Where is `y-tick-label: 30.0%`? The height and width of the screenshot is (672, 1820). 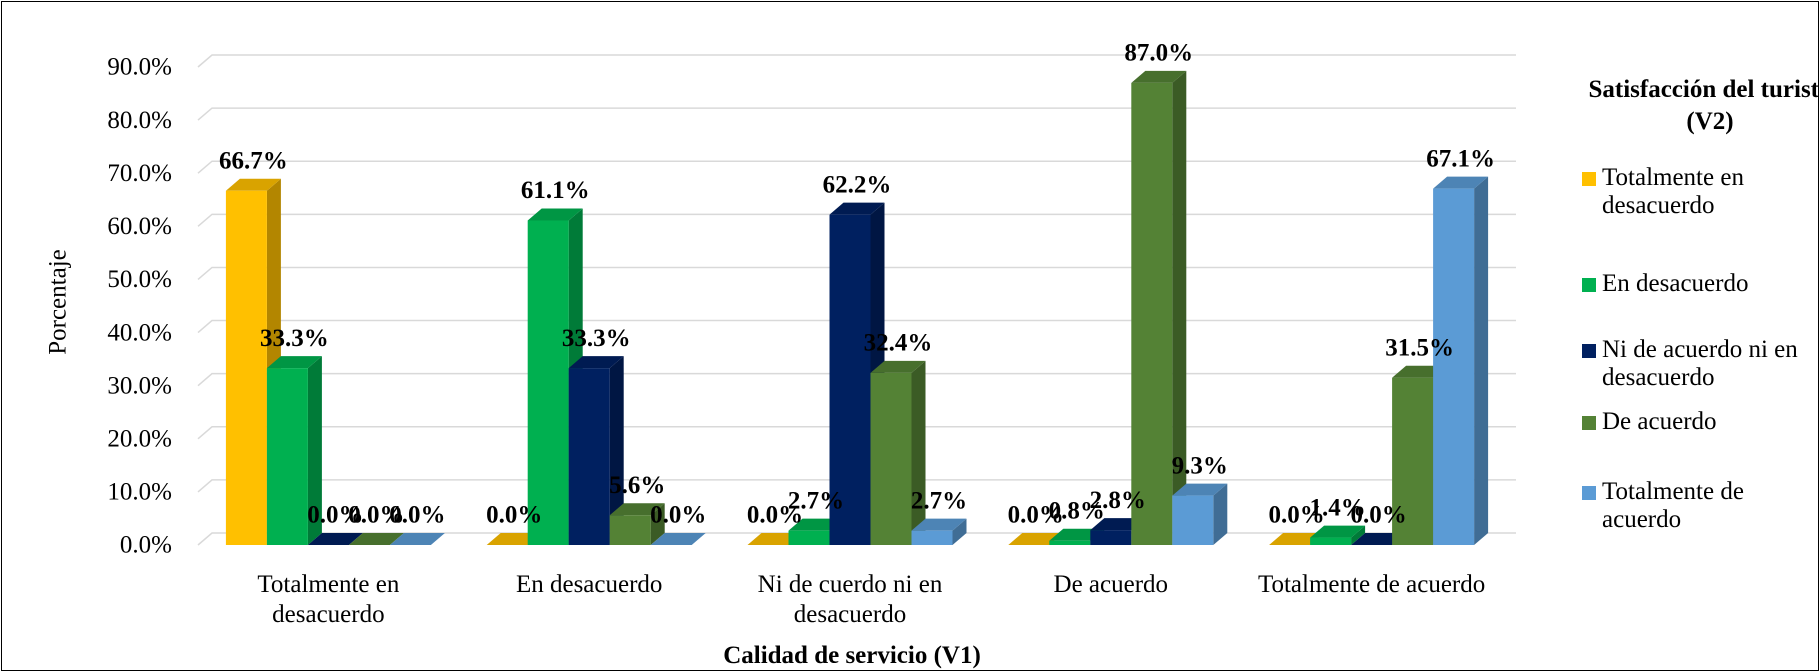
y-tick-label: 30.0% is located at coordinates (139, 385).